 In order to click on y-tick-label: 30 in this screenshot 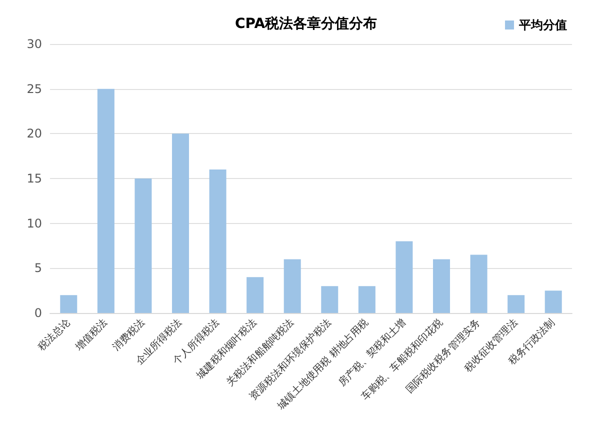, I will do `click(34, 44)`.